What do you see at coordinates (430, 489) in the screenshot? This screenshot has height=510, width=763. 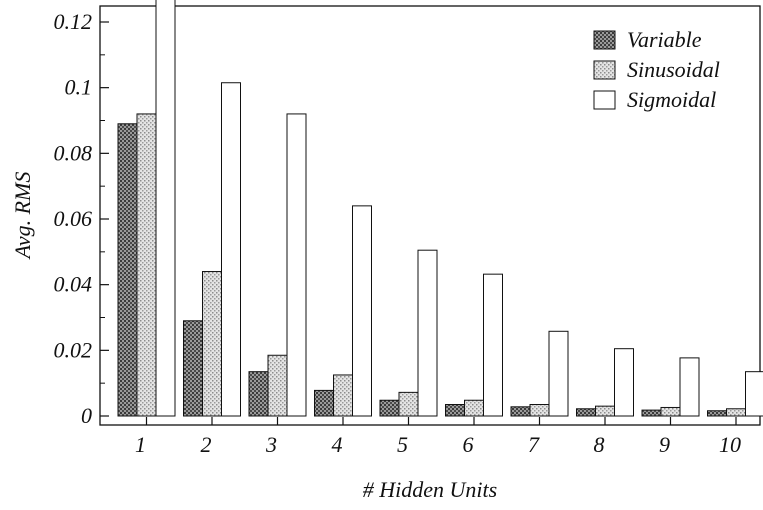 I see `x-axis-label: # Hidden Units` at bounding box center [430, 489].